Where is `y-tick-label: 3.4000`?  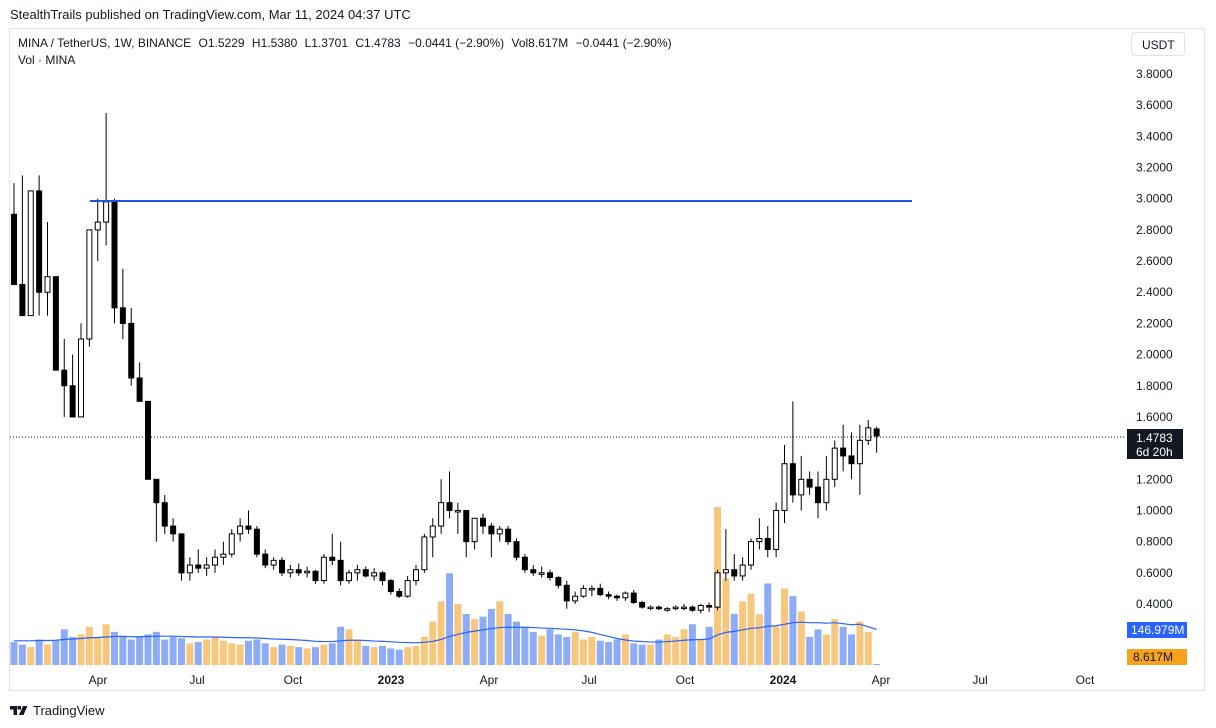 y-tick-label: 3.4000 is located at coordinates (1154, 136).